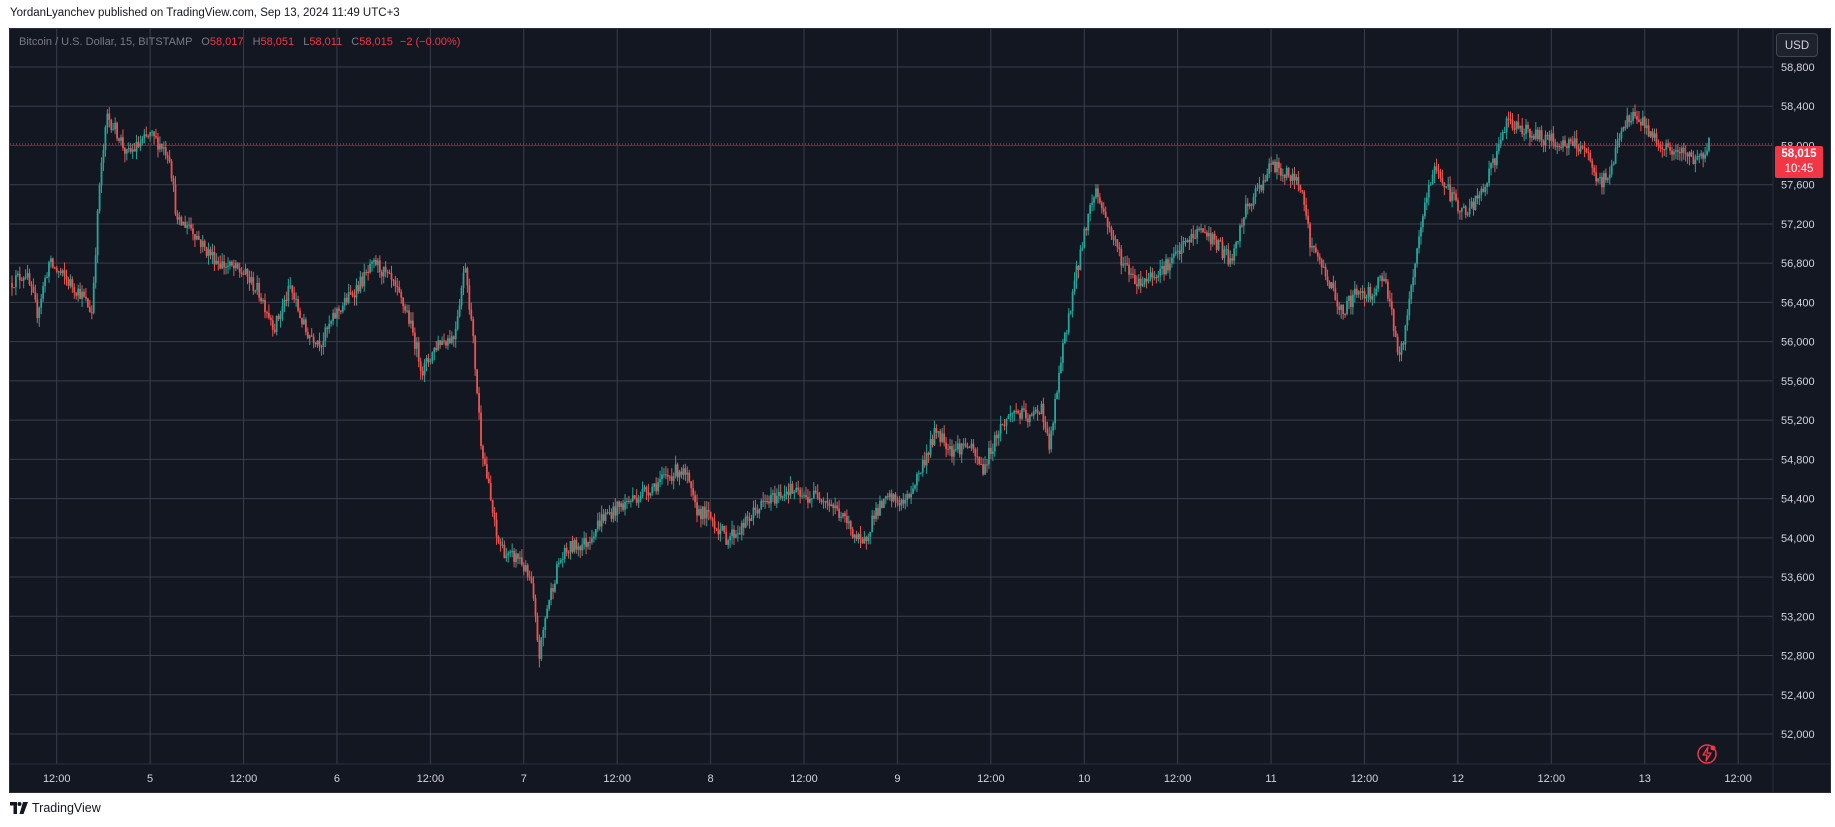 The height and width of the screenshot is (827, 1835). Describe the element at coordinates (524, 779) in the screenshot. I see `time-tick-label: 7` at that location.